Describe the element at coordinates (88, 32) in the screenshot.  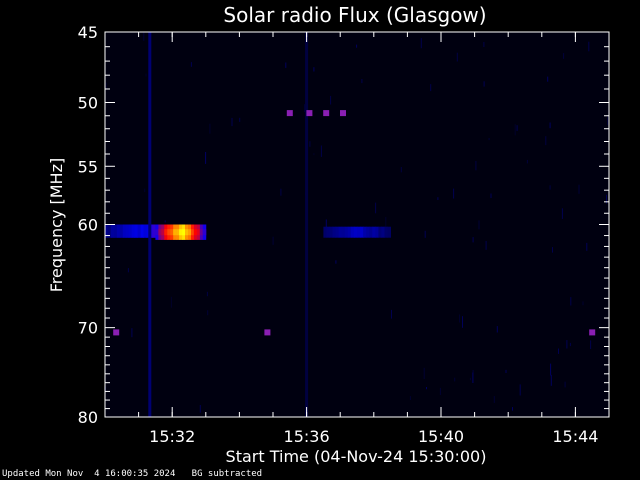
I see `y-tick-label: 45` at that location.